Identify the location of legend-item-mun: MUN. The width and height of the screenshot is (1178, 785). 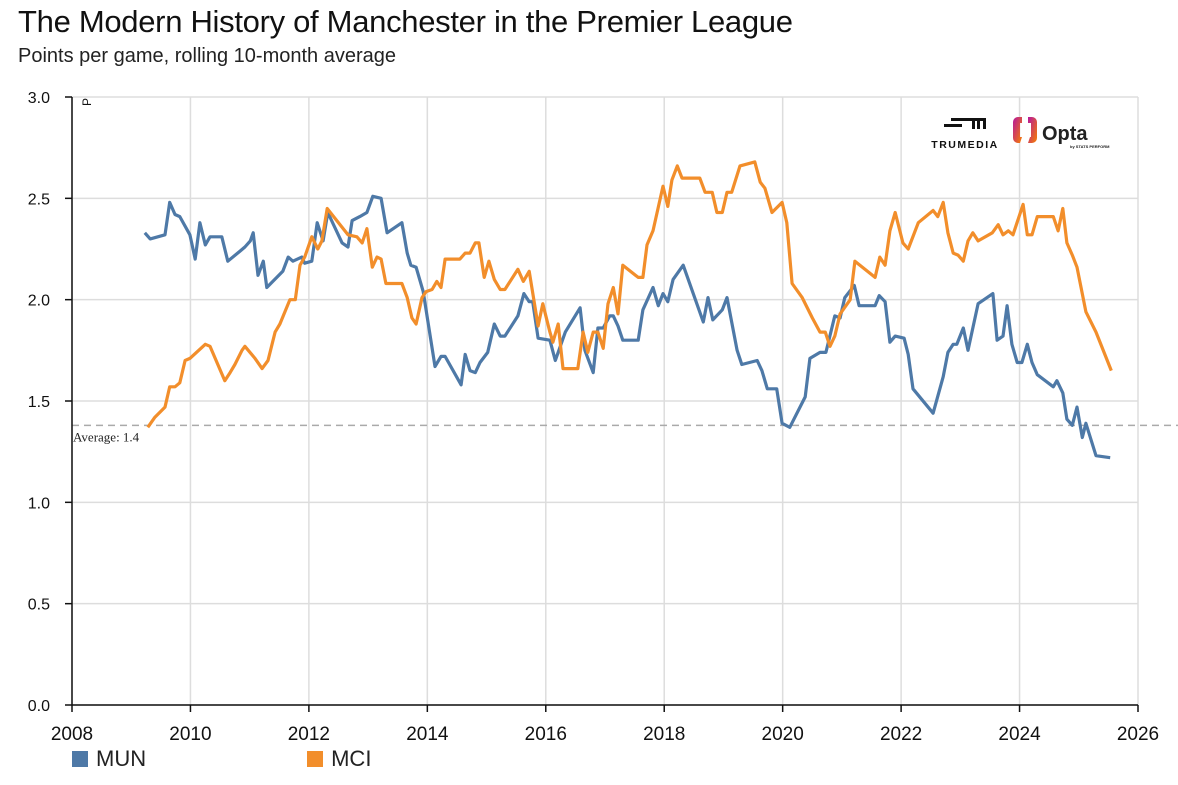
(109, 759).